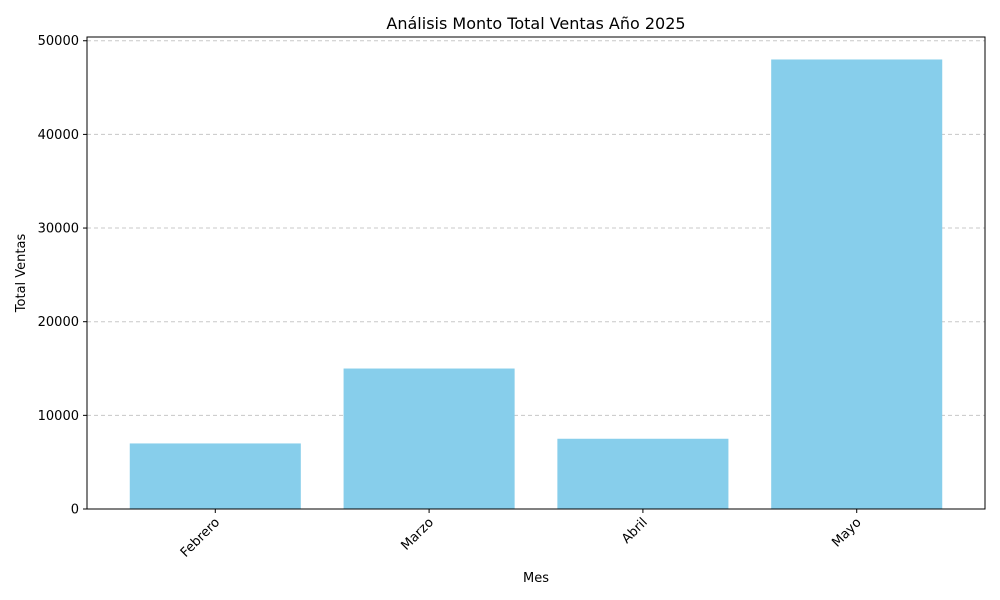 This screenshot has height=600, width=1000. I want to click on bar-mayo, so click(857, 284).